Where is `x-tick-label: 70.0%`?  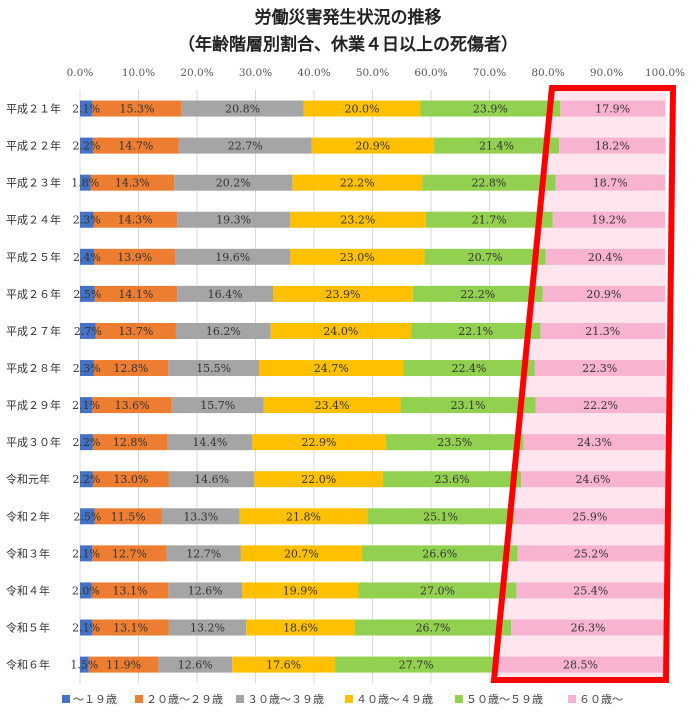 x-tick-label: 70.0% is located at coordinates (489, 73).